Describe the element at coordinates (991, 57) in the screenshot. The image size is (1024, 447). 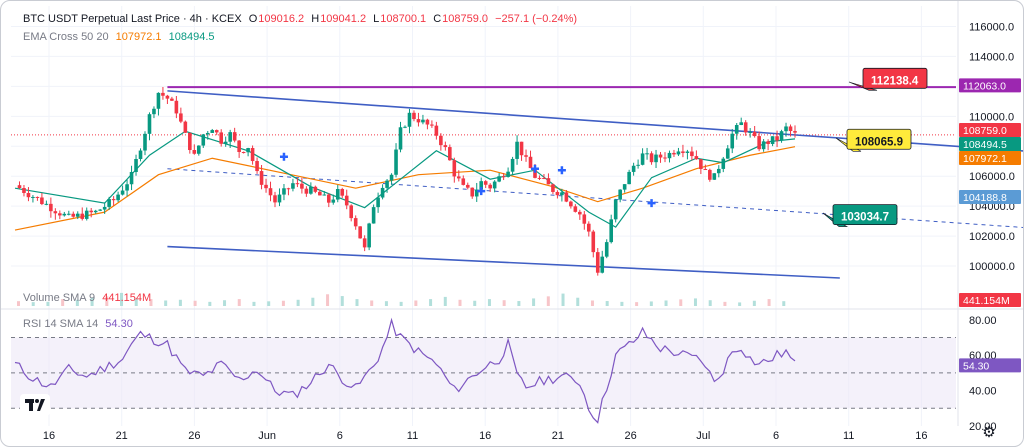
I see `y-tick-label: 114000.0` at that location.